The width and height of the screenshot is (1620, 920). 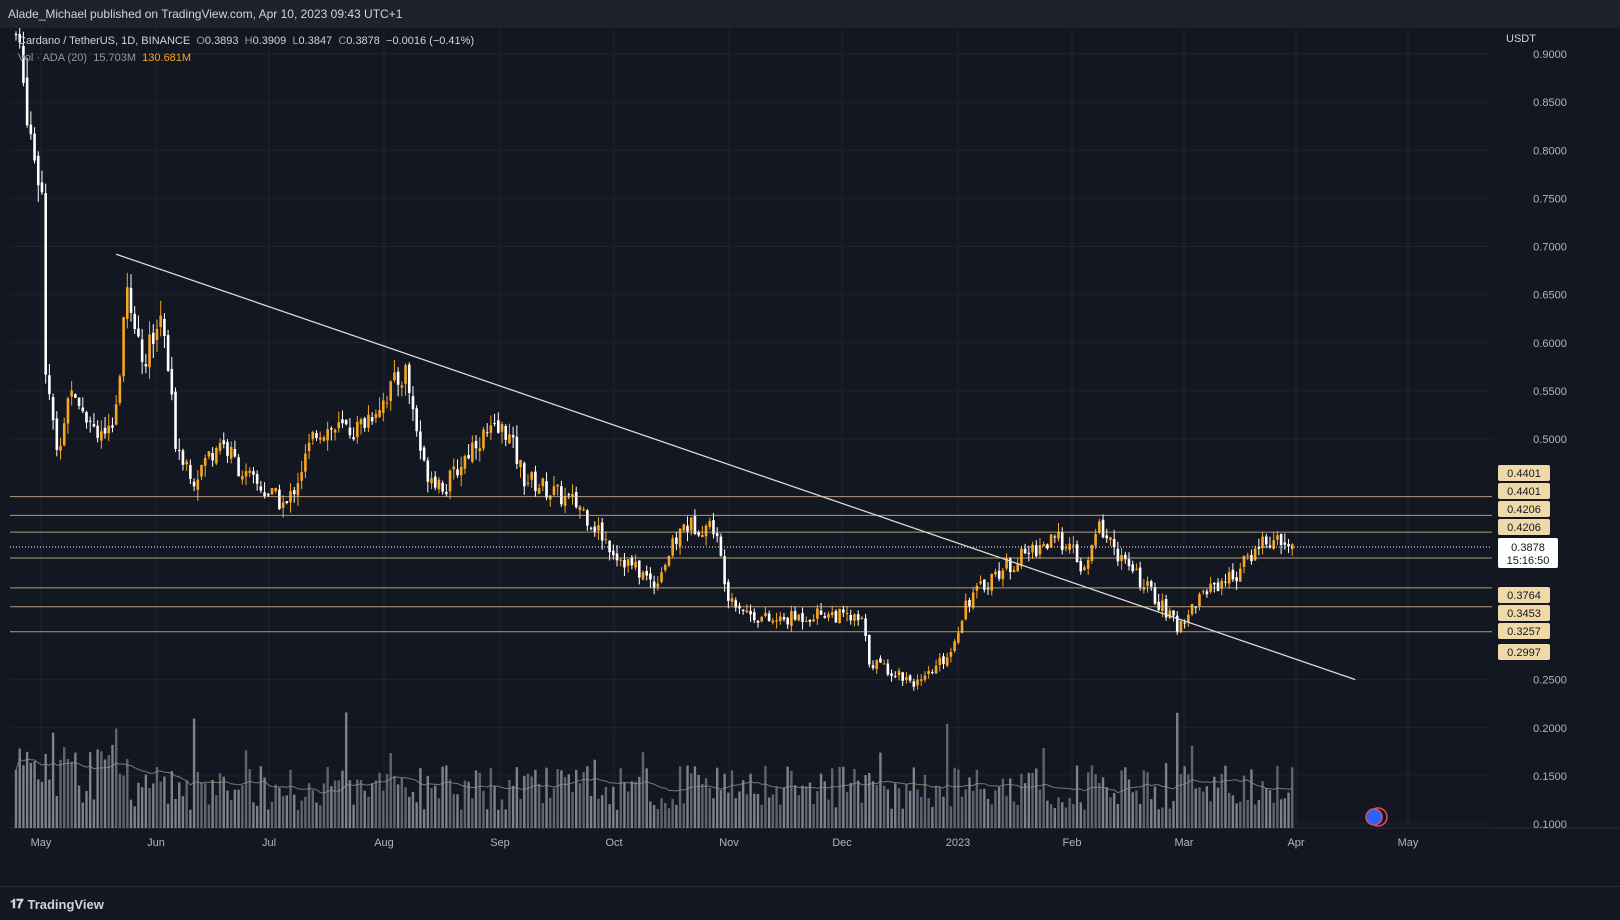 What do you see at coordinates (725, 843) in the screenshot?
I see `time-axis: May Jun Jul Aug Sep Oct Nov Dec 2023 Feb Mar Apr May` at bounding box center [725, 843].